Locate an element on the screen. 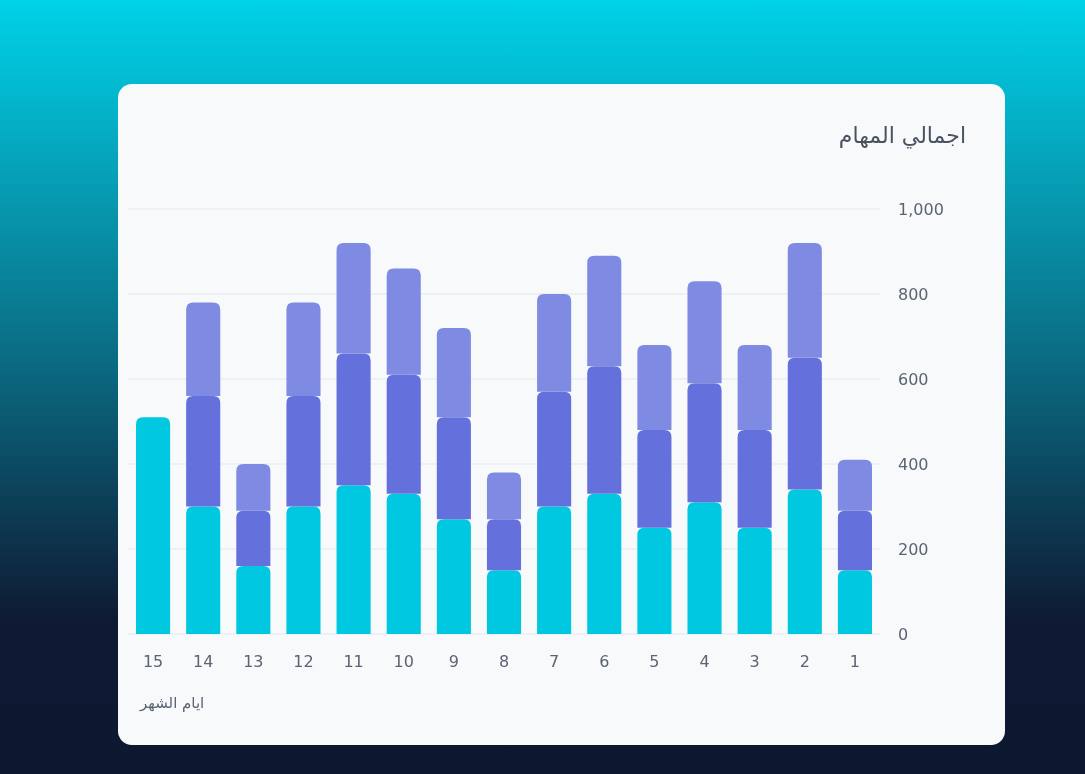 This screenshot has height=774, width=1085. x-tick-label: 11 is located at coordinates (353, 661).